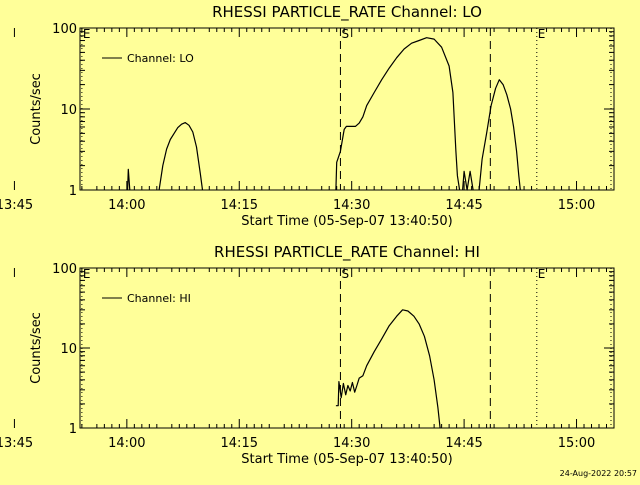 The height and width of the screenshot is (485, 640). Describe the element at coordinates (388, 369) in the screenshot. I see `panel2-series-line` at that location.